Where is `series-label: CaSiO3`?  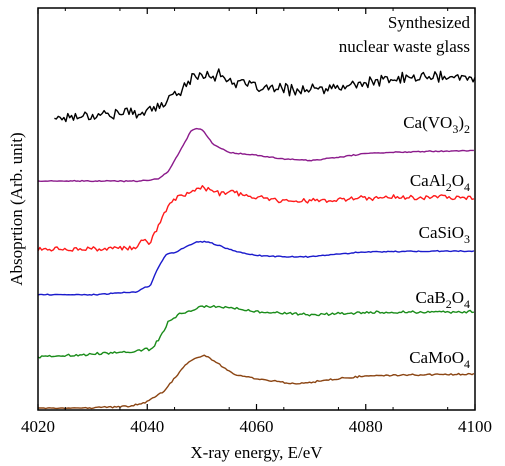 series-label: CaSiO3 is located at coordinates (444, 234).